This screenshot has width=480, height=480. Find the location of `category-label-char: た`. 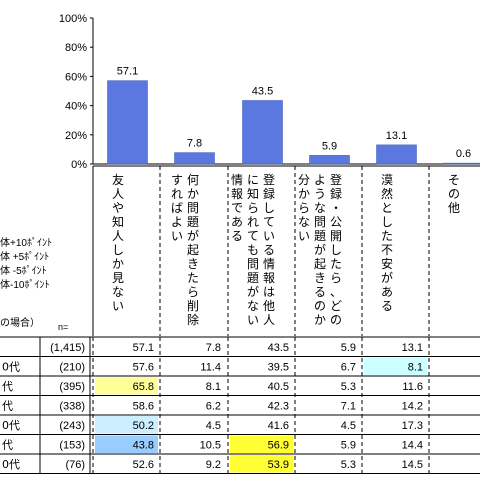

category-label-char: た is located at coordinates (387, 236).